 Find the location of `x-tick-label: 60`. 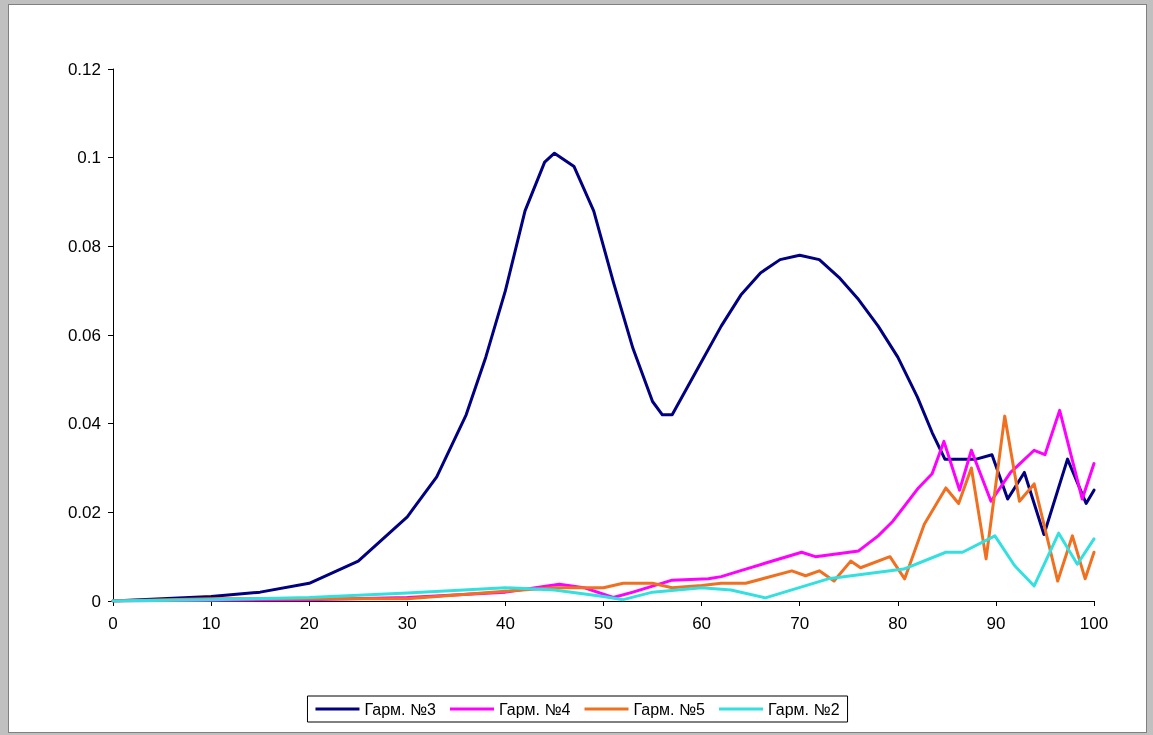

x-tick-label: 60 is located at coordinates (702, 623).